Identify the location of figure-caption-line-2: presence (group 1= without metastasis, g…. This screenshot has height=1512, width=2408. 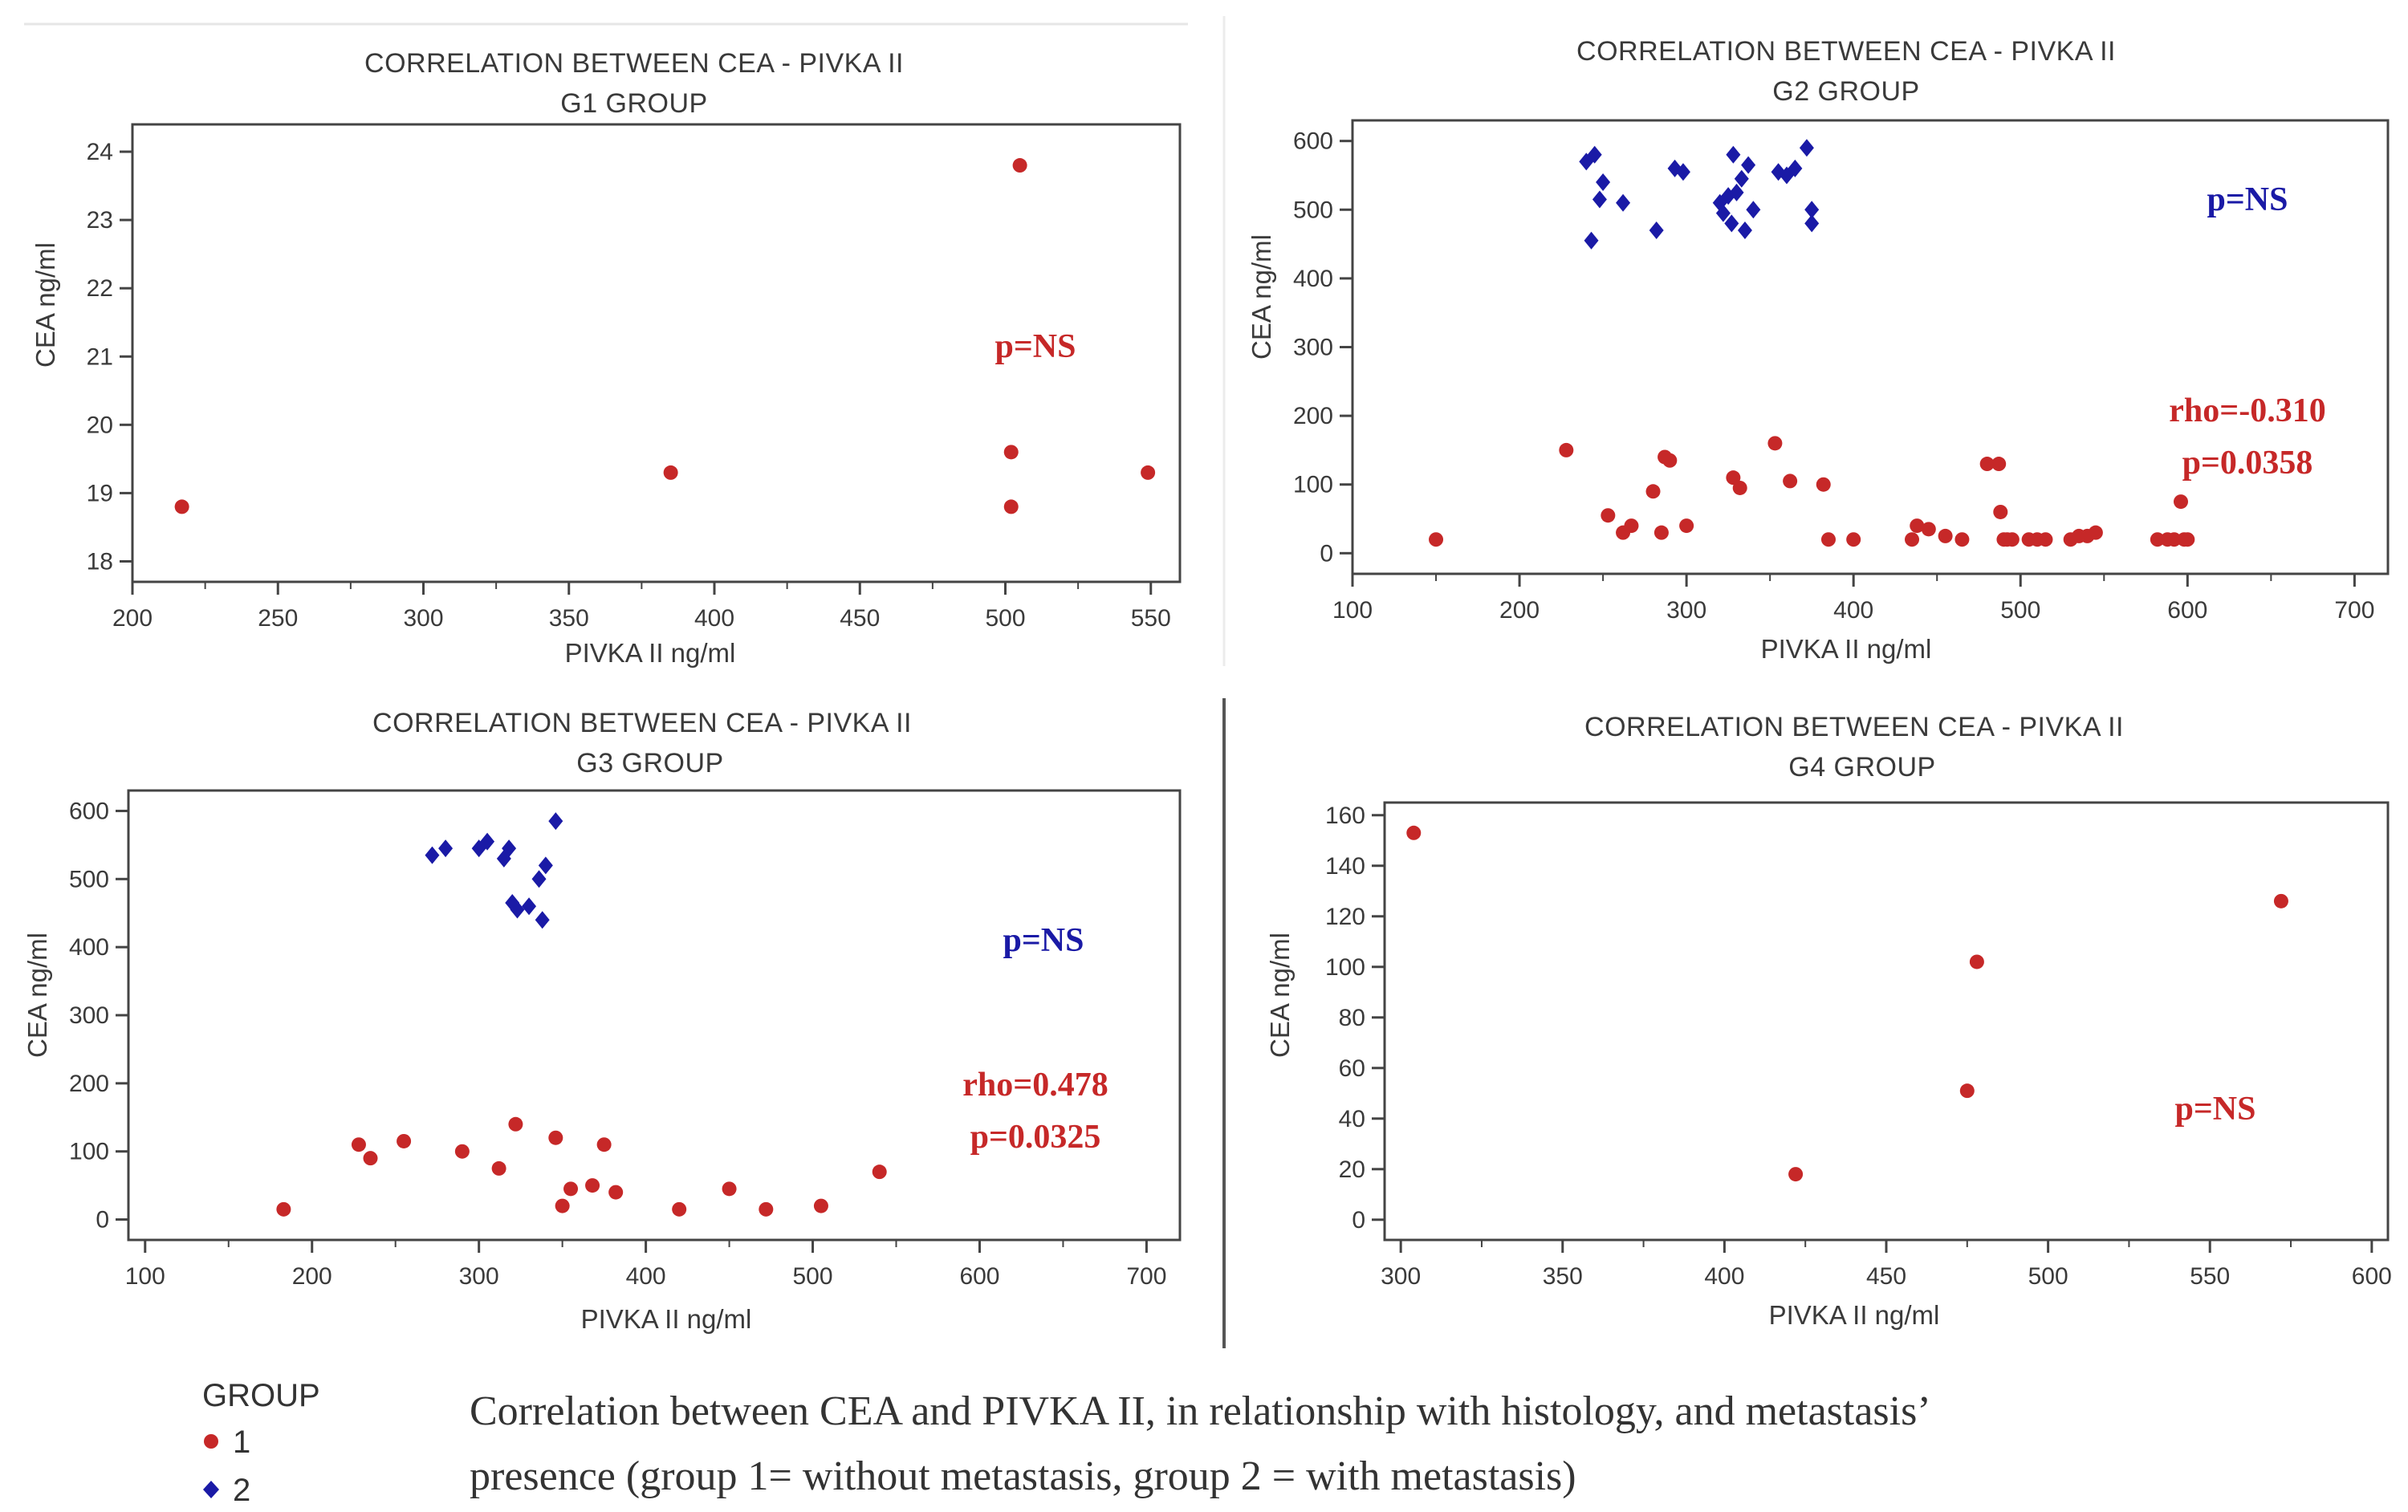
(1023, 1476).